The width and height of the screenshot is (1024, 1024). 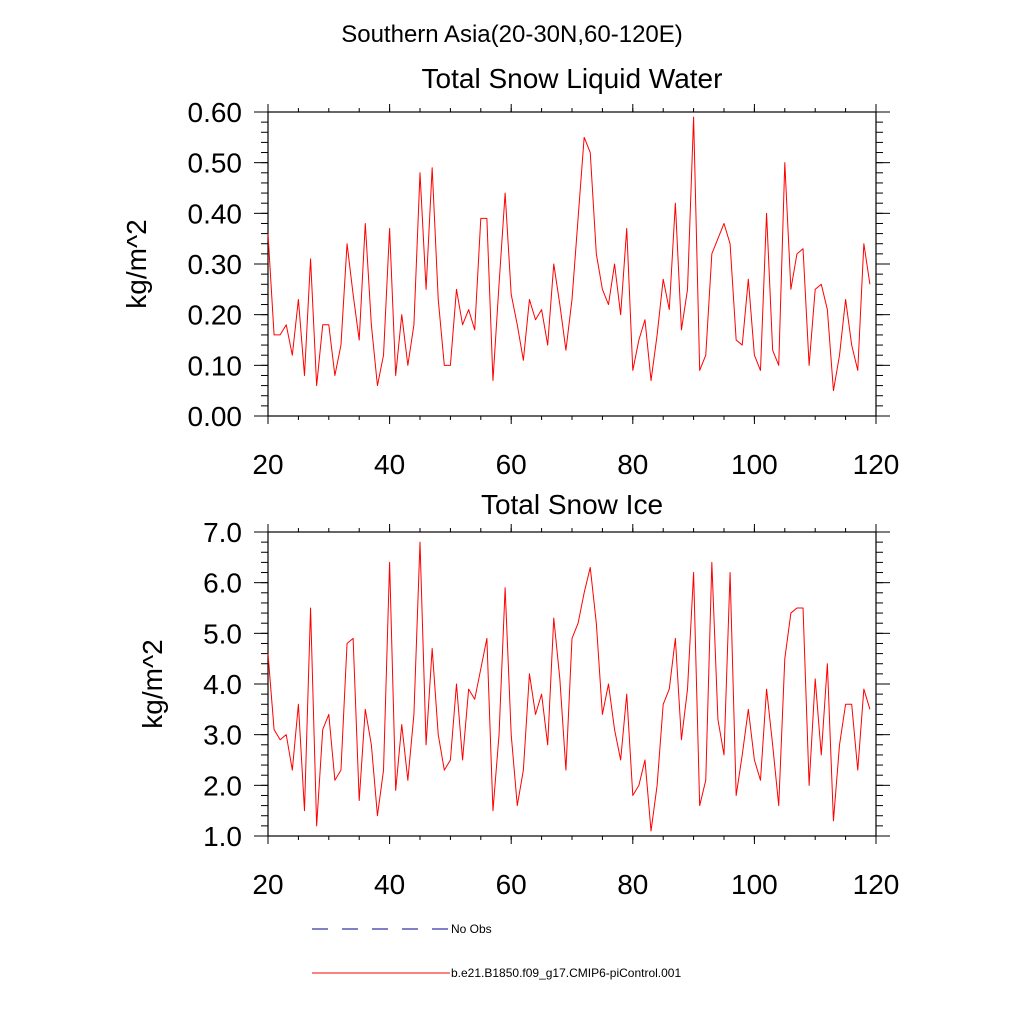 What do you see at coordinates (215, 416) in the screenshot?
I see `y-tick-label: 0.00` at bounding box center [215, 416].